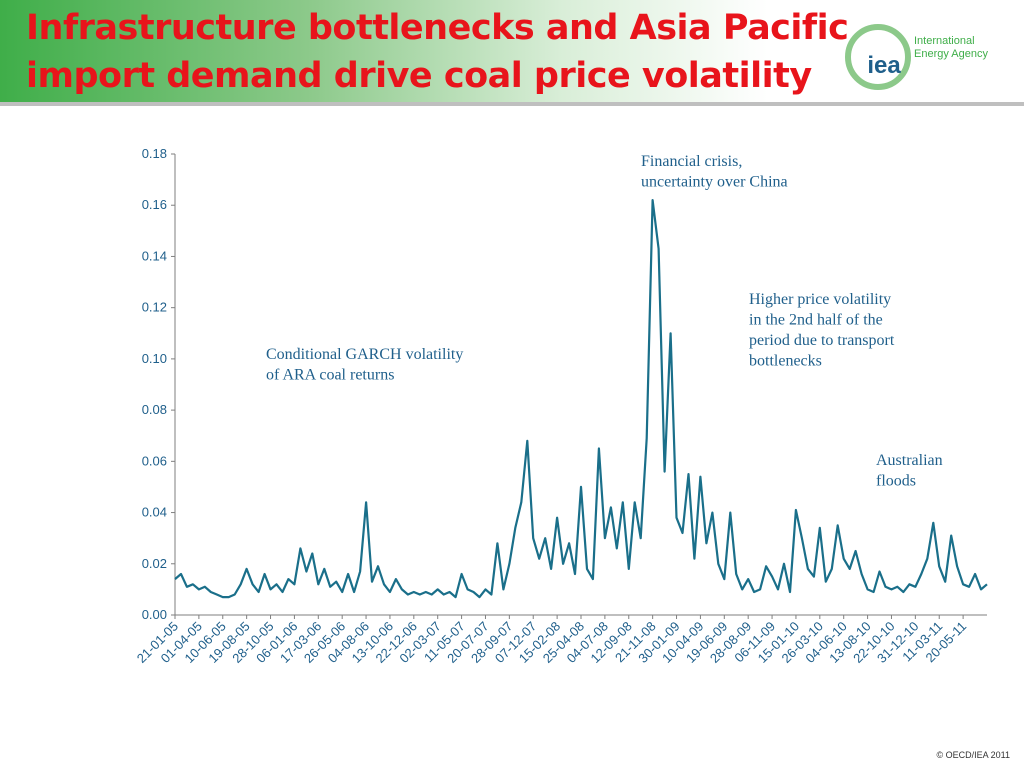 The width and height of the screenshot is (1024, 768). I want to click on y-tick-label: 0.18, so click(154, 153).